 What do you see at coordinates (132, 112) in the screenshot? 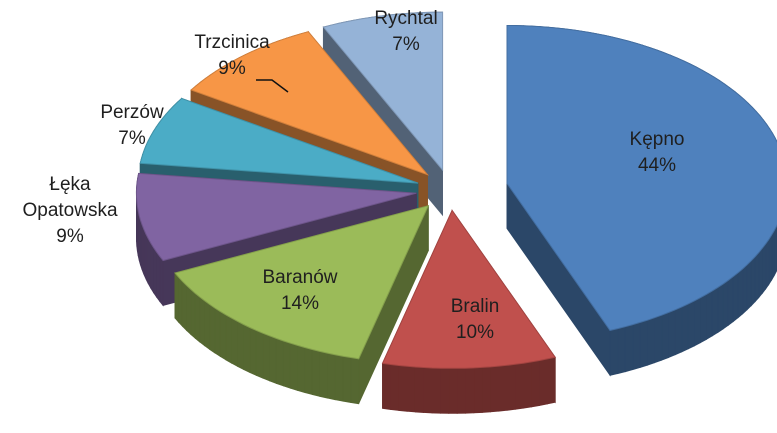
I see `data-label: Perzów` at bounding box center [132, 112].